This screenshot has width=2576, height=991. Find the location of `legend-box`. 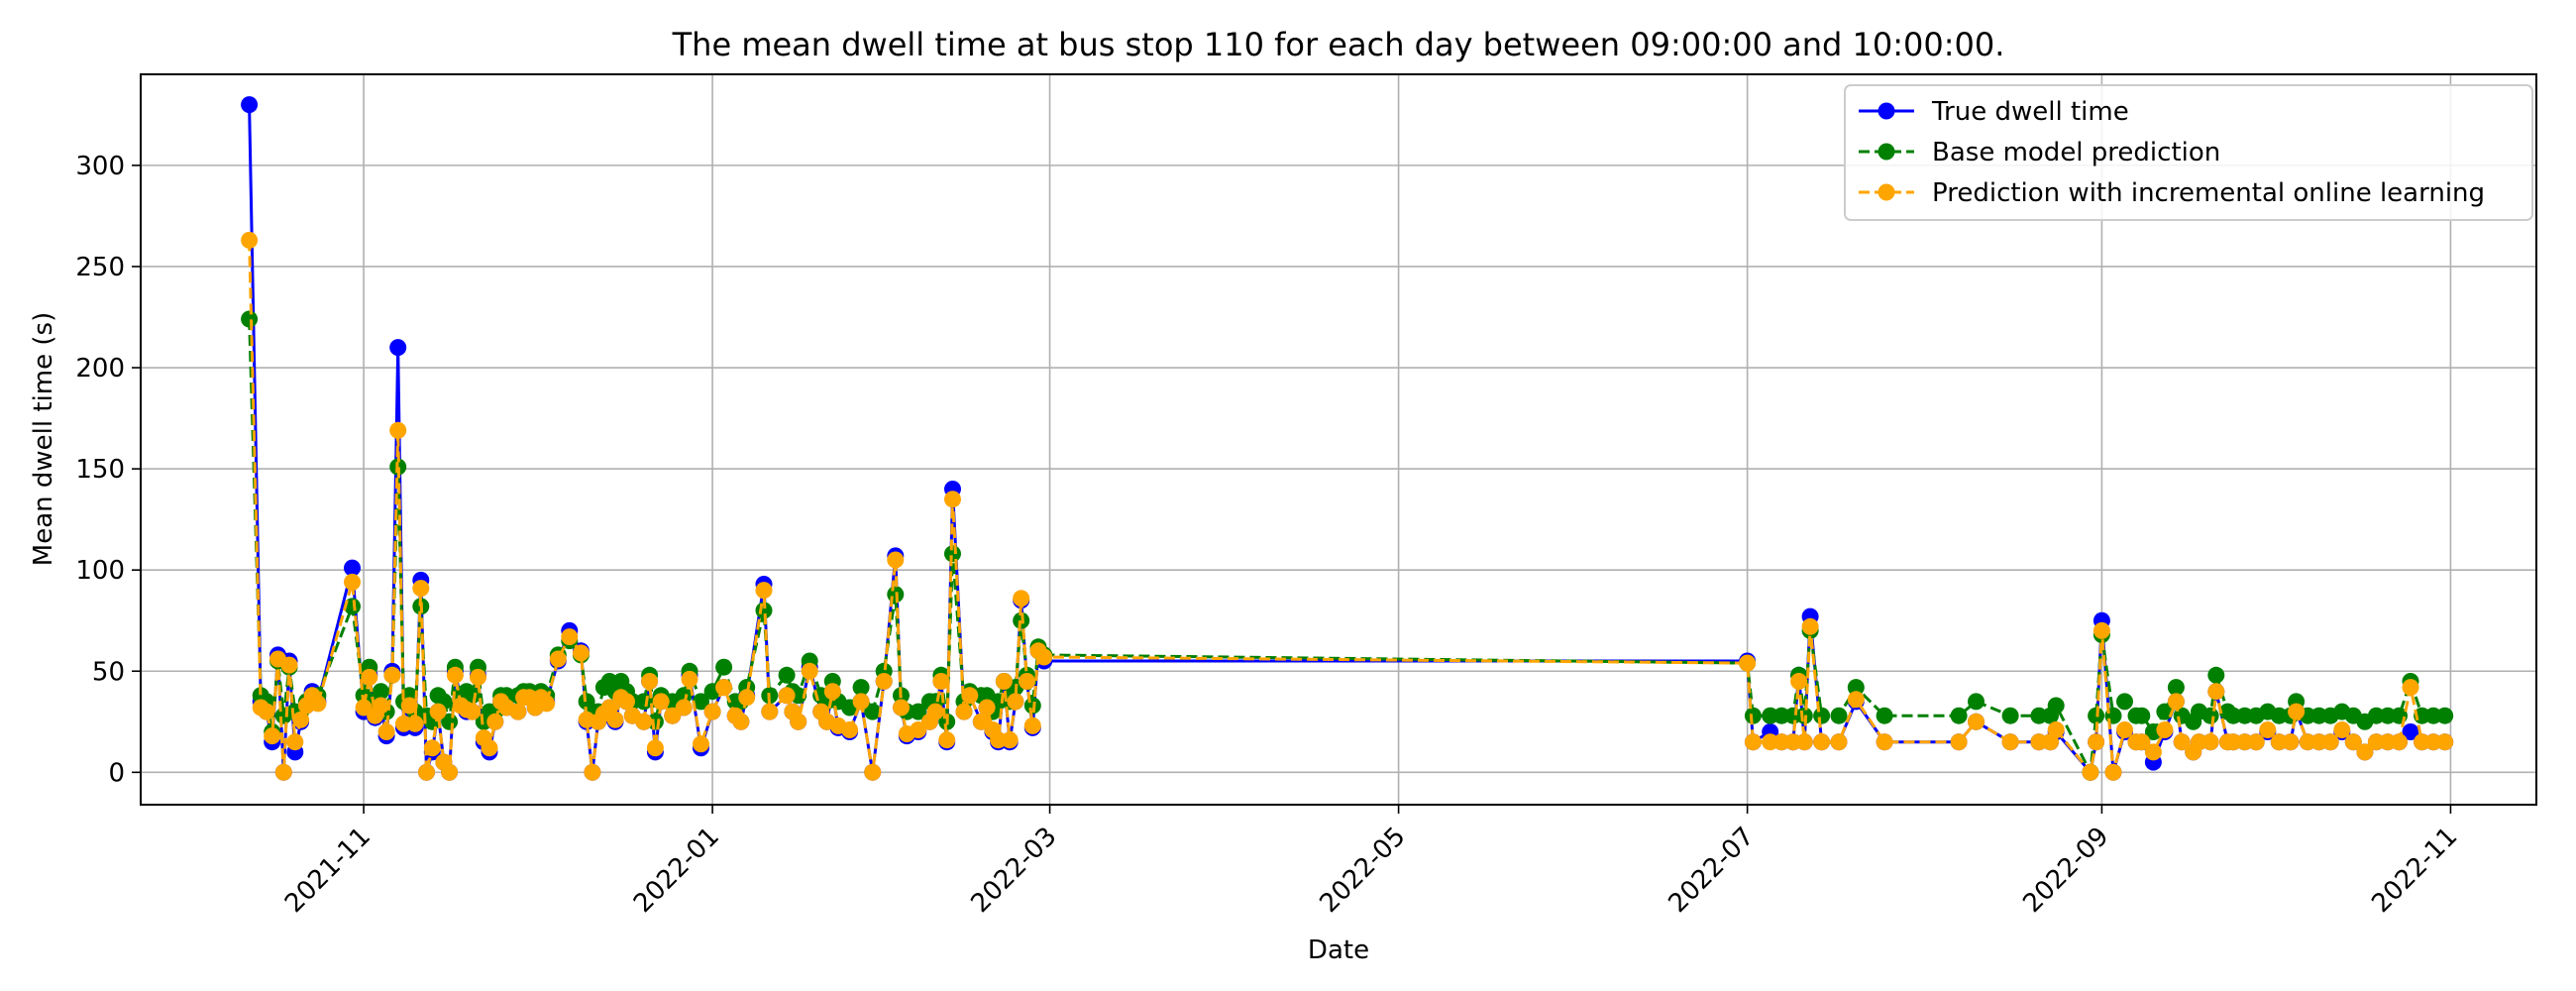

legend-box is located at coordinates (2188, 152).